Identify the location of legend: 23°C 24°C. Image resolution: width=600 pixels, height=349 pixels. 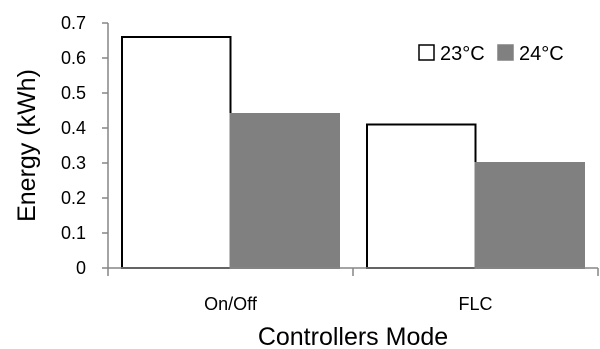
(491, 54).